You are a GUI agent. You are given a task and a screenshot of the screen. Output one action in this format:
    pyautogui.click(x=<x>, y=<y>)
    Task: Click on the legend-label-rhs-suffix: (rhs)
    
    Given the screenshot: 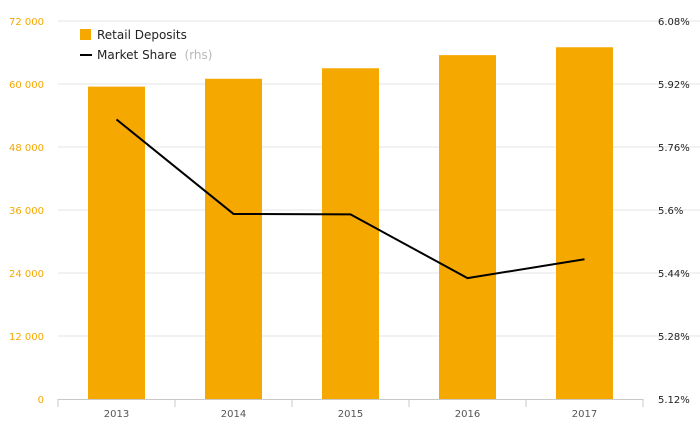 What is the action you would take?
    pyautogui.click(x=199, y=55)
    